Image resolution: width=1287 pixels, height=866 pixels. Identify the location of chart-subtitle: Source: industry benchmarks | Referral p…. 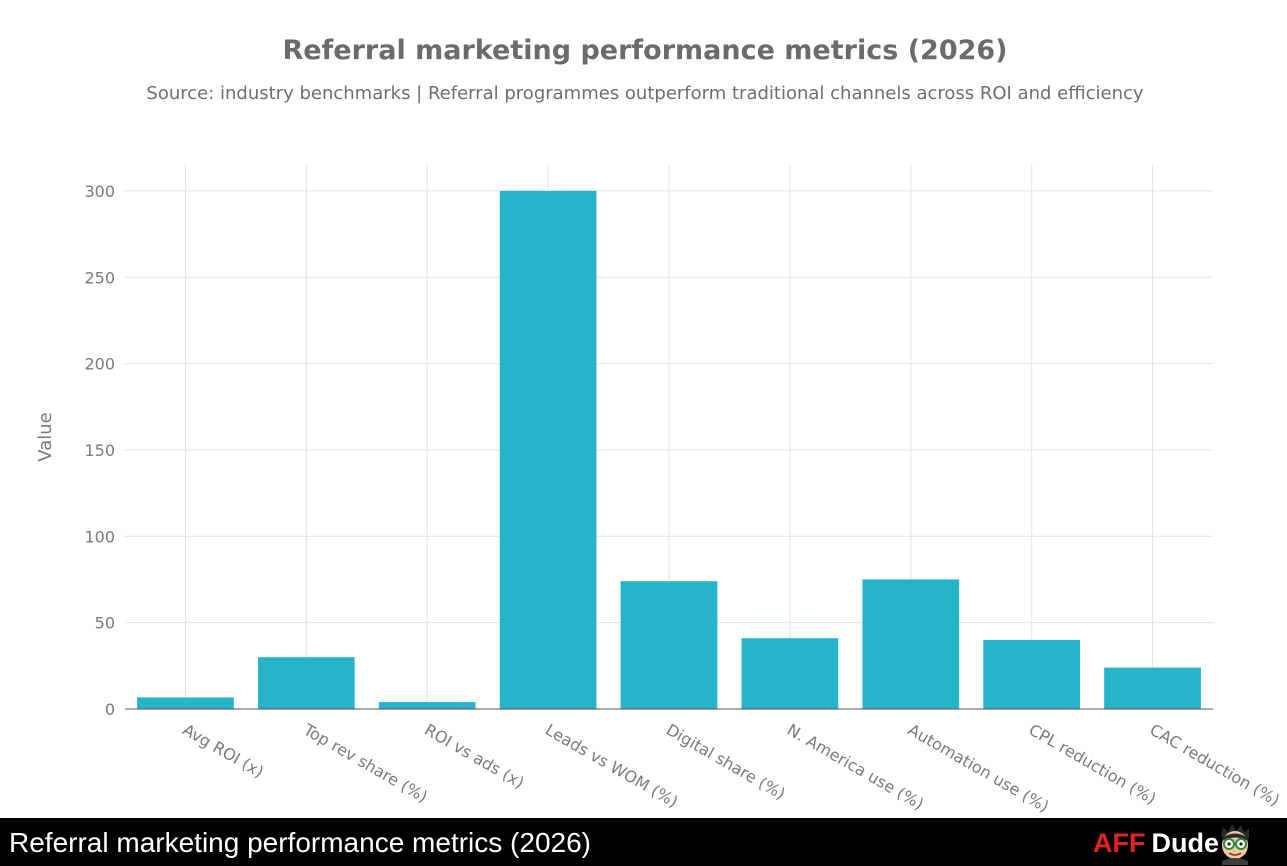
(645, 93).